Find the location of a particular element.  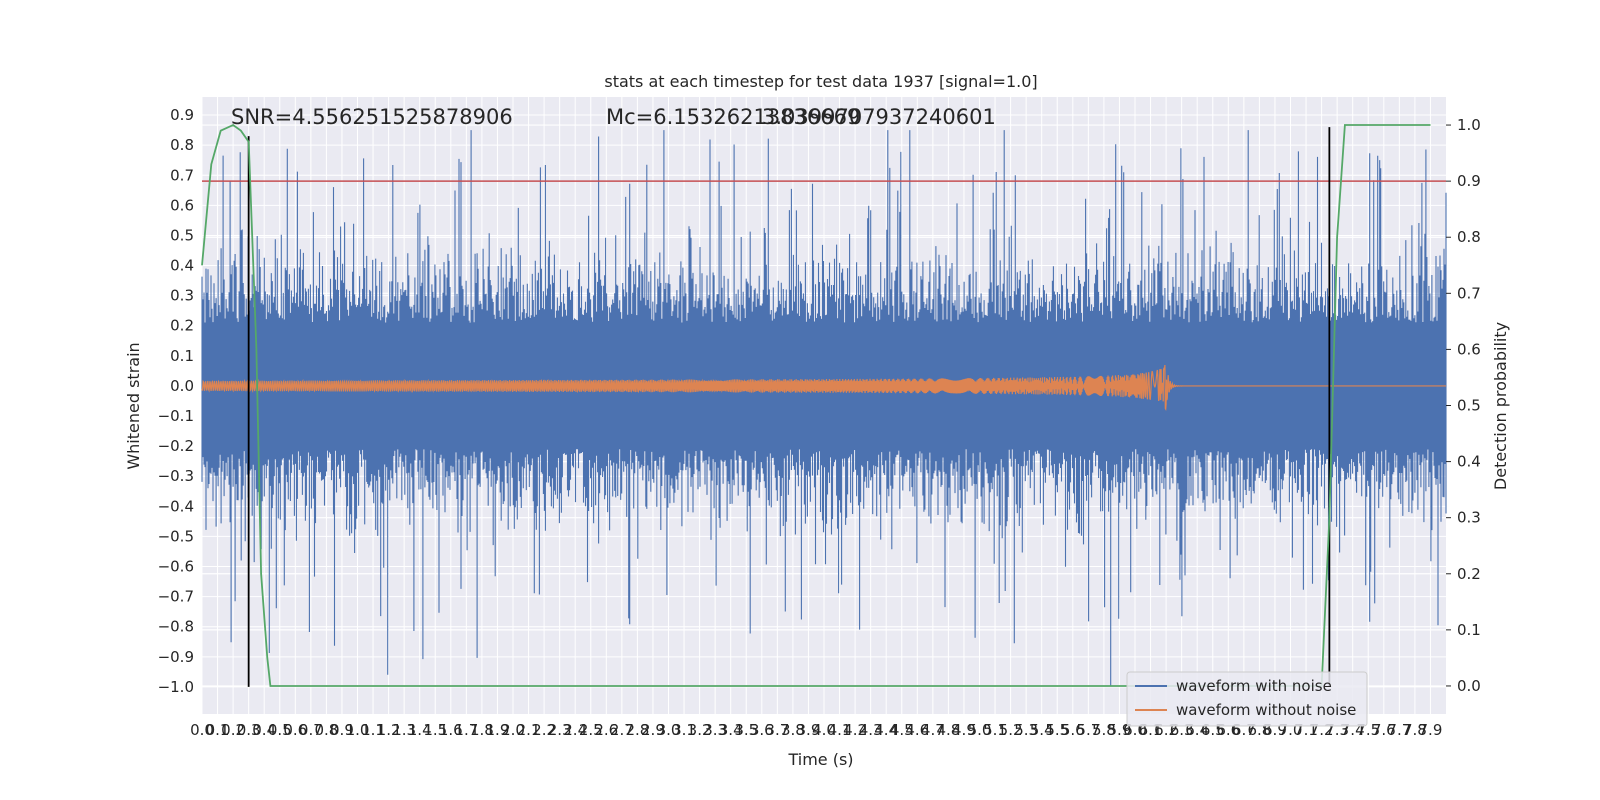

x-tick-label: 1.9 is located at coordinates (498, 730).